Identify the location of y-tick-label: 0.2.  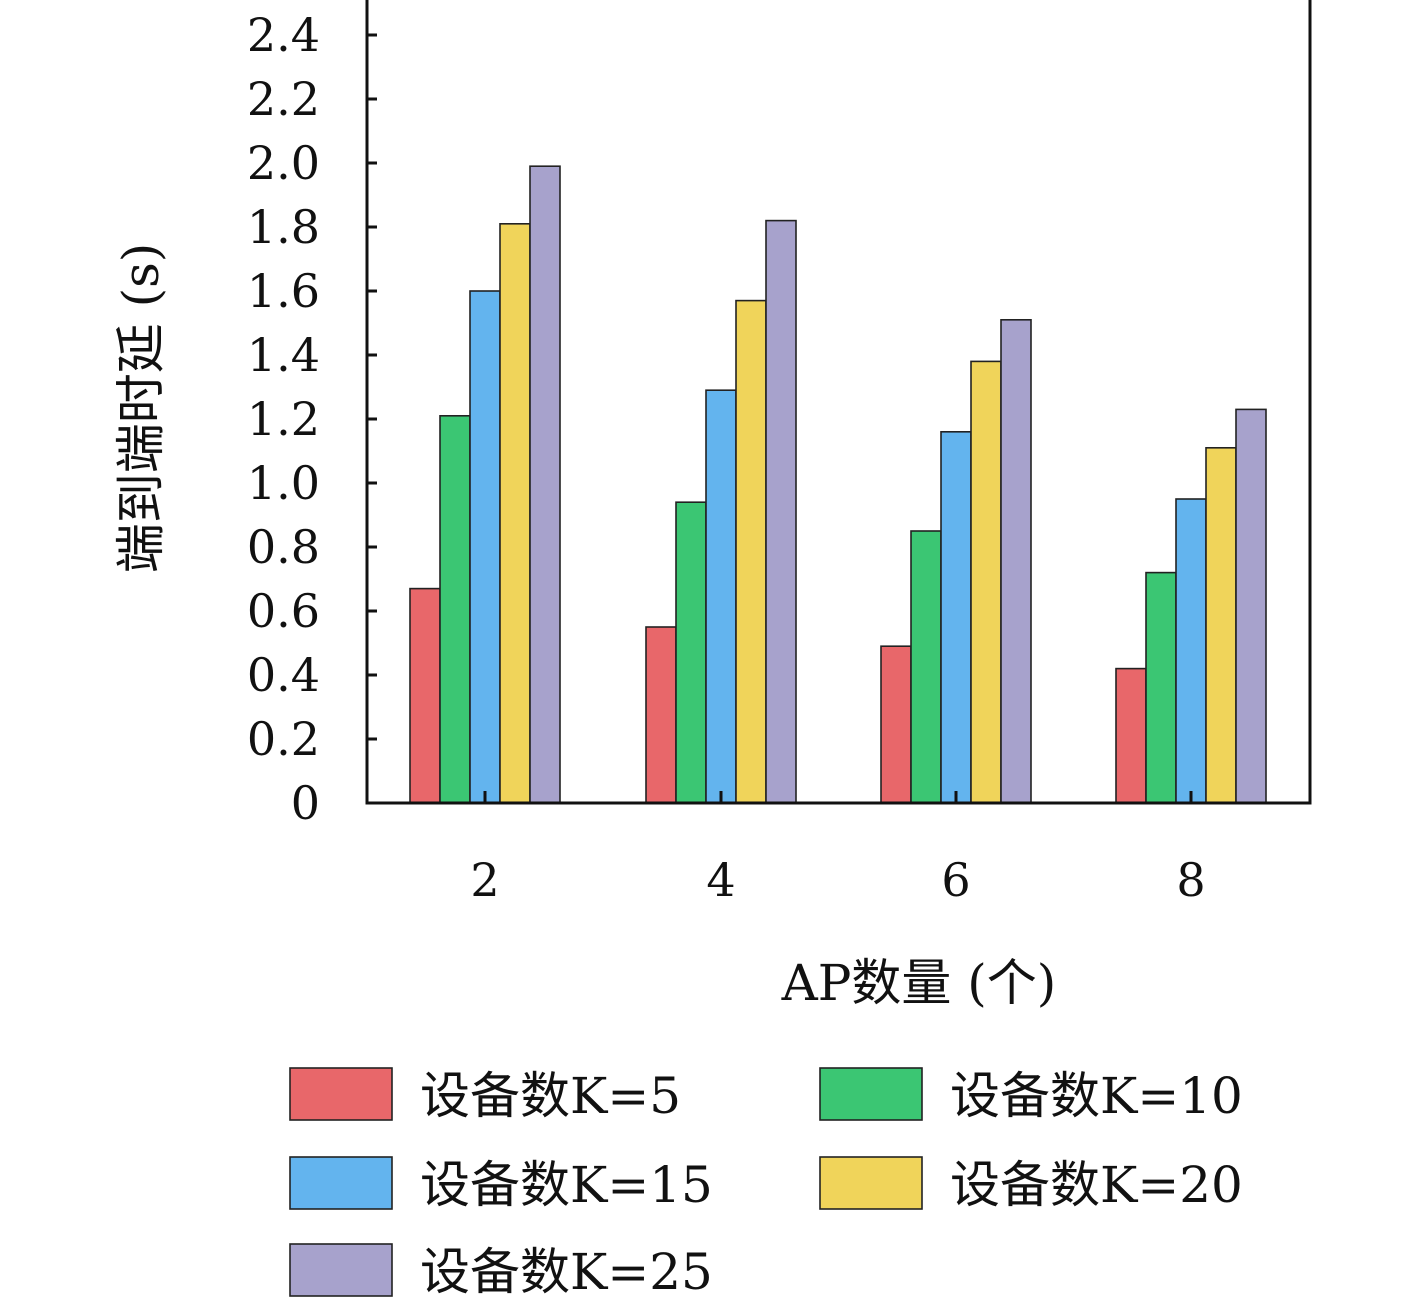
(283, 739).